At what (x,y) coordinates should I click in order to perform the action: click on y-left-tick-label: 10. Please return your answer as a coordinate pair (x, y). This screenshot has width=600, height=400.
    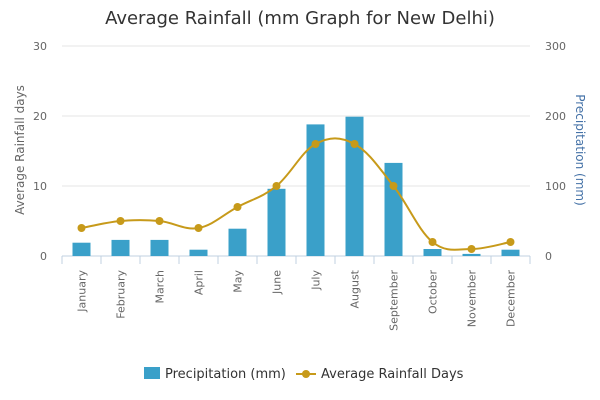
    Looking at the image, I should click on (40, 186).